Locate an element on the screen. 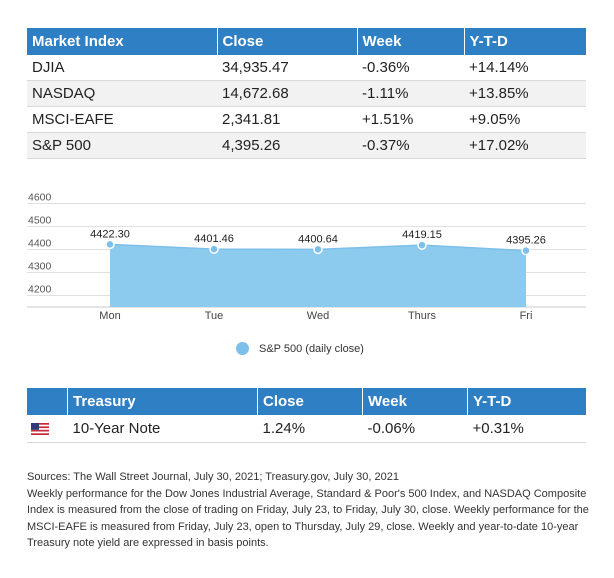  x-tick-label: Fri is located at coordinates (526, 316).